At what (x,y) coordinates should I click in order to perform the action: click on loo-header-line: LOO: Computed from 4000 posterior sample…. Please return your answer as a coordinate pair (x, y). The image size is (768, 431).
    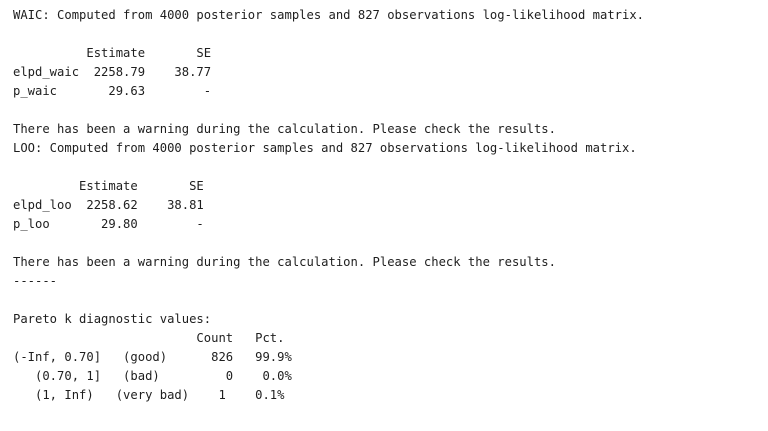
    Looking at the image, I should click on (325, 148).